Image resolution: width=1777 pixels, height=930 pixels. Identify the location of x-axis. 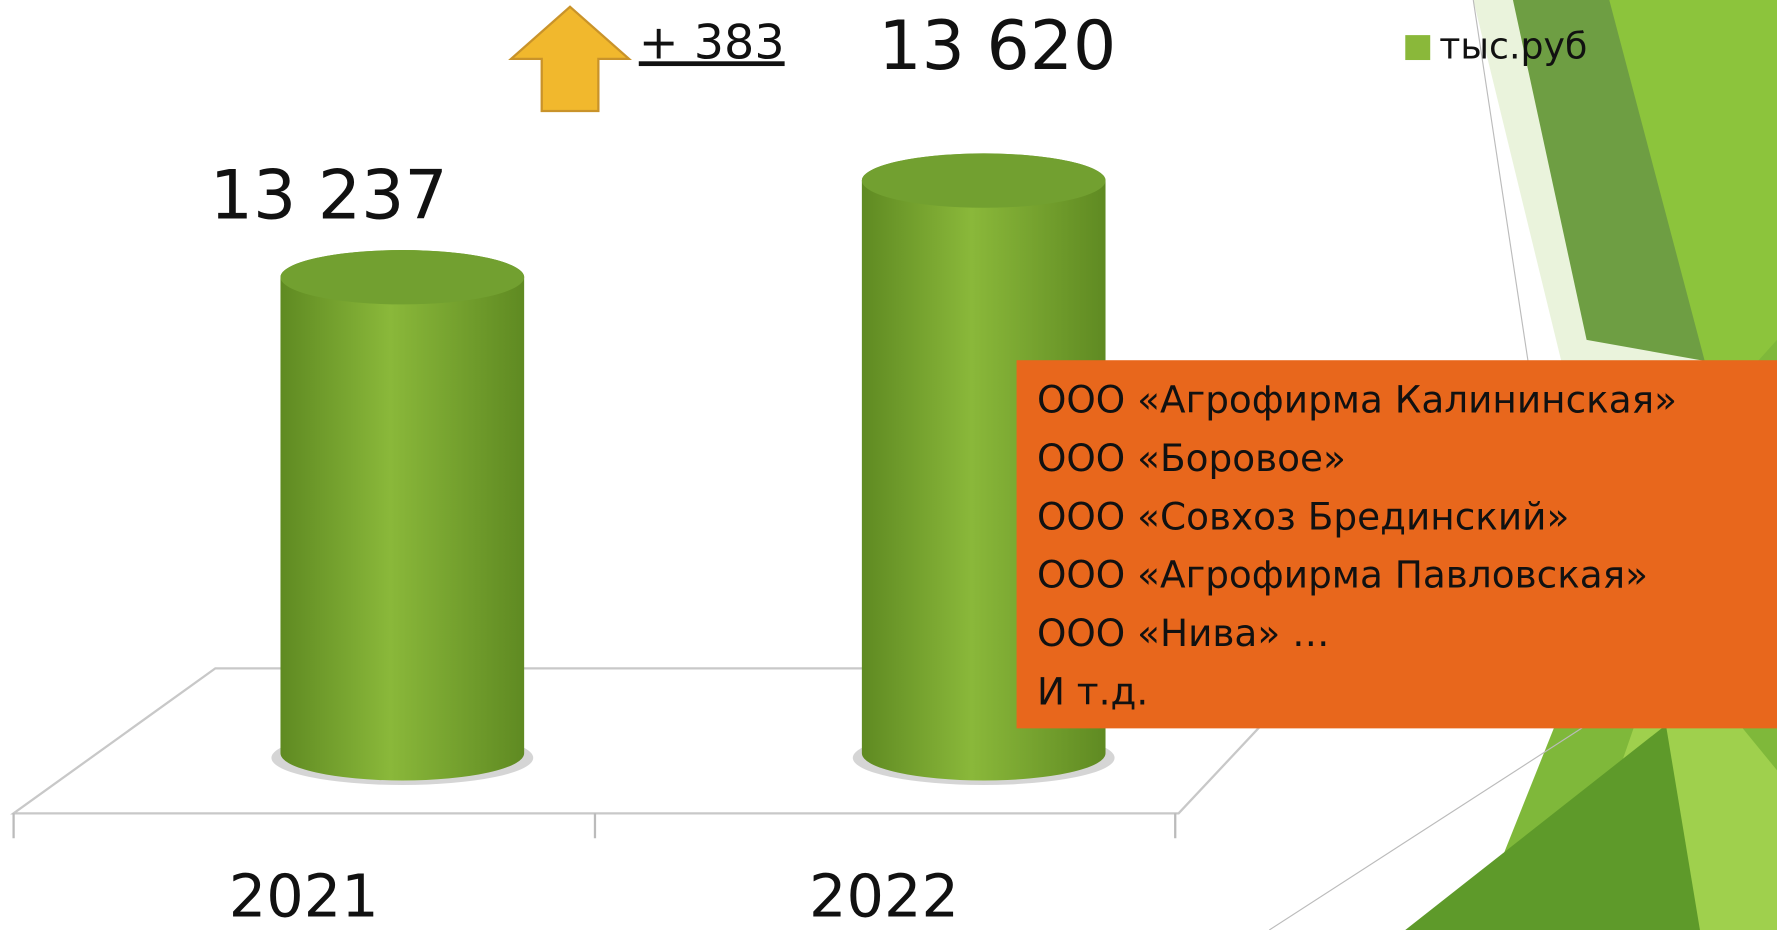
(594, 826).